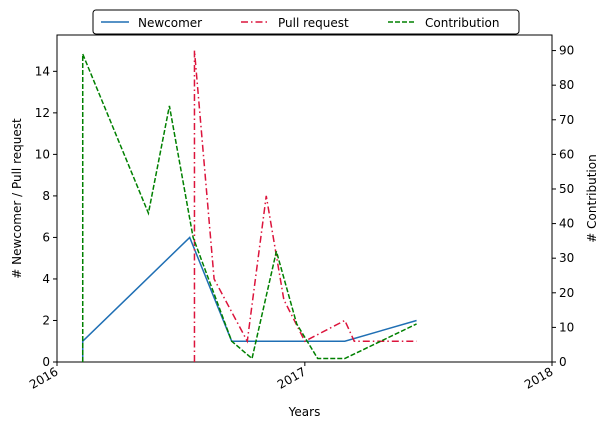 This screenshot has height=431, width=609. Describe the element at coordinates (42, 71) in the screenshot. I see `left-y-tick-label: 14` at that location.